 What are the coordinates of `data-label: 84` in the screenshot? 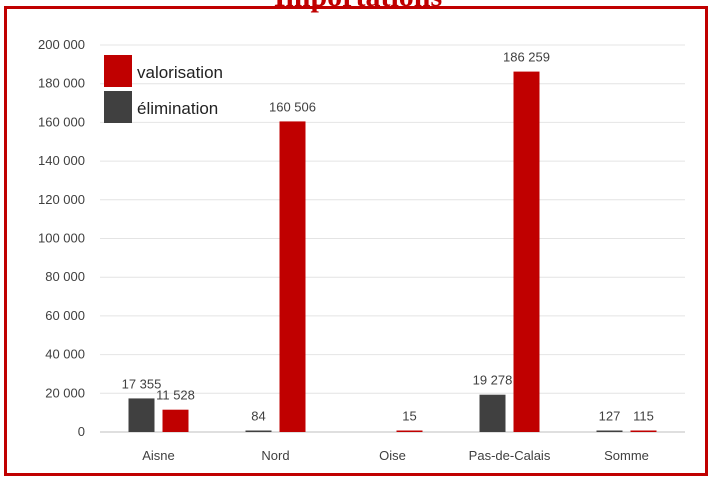 It's located at (258, 416).